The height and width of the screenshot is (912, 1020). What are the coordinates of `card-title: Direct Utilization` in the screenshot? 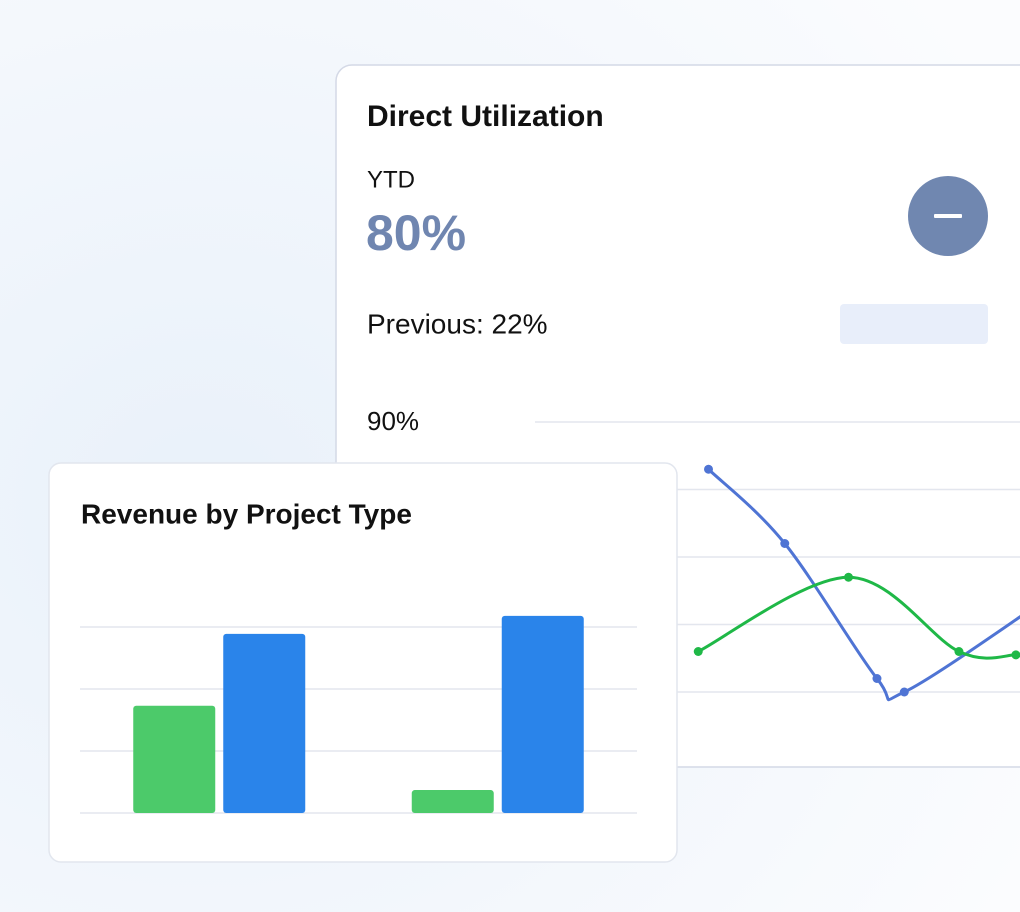 It's located at (485, 116).